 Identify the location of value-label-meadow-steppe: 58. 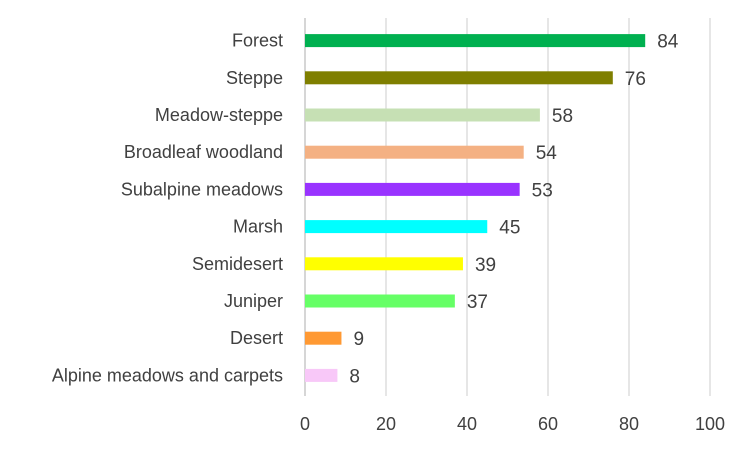
(562, 116).